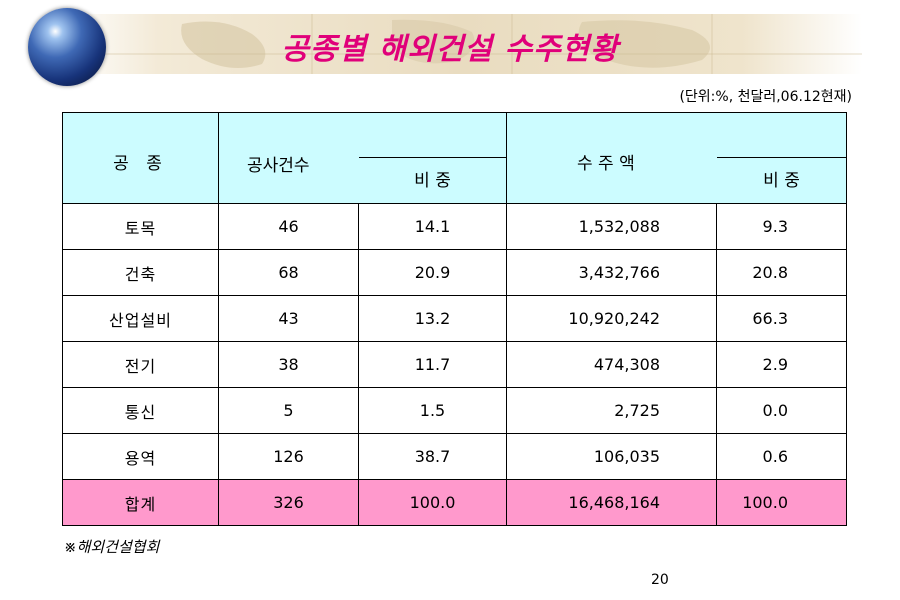 Image resolution: width=900 pixels, height=600 pixels. I want to click on count-cell: 43, so click(288, 318).